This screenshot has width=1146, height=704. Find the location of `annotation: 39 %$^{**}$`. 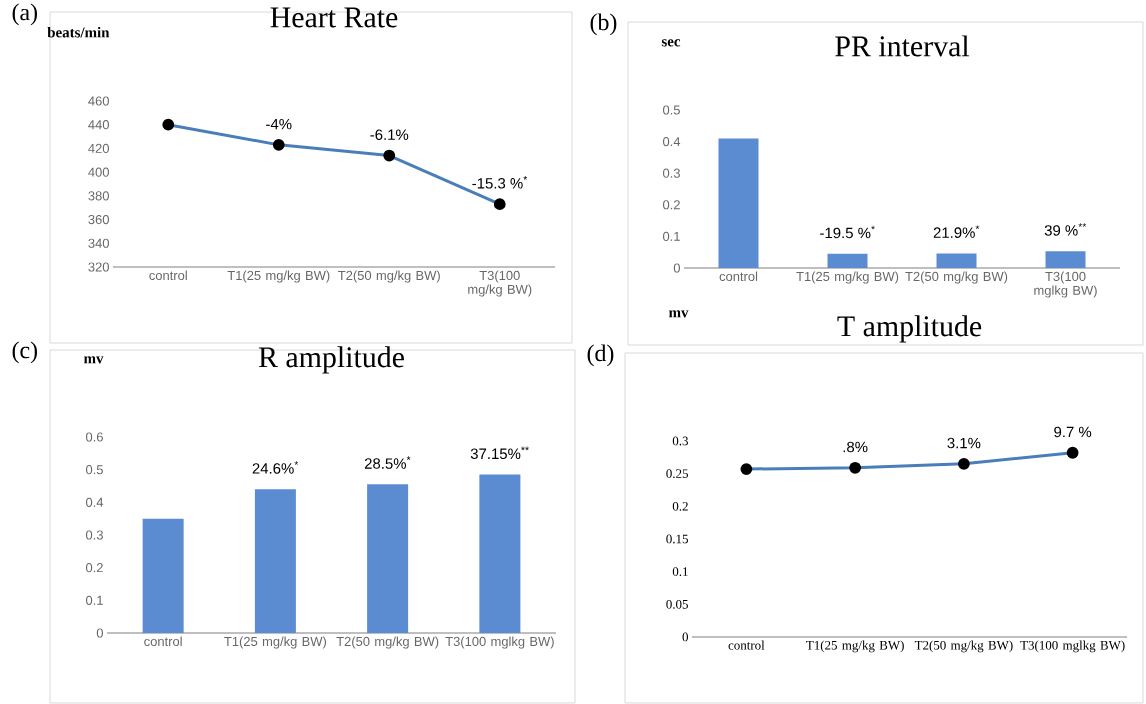

annotation: 39 %$^{**}$ is located at coordinates (1065, 229).